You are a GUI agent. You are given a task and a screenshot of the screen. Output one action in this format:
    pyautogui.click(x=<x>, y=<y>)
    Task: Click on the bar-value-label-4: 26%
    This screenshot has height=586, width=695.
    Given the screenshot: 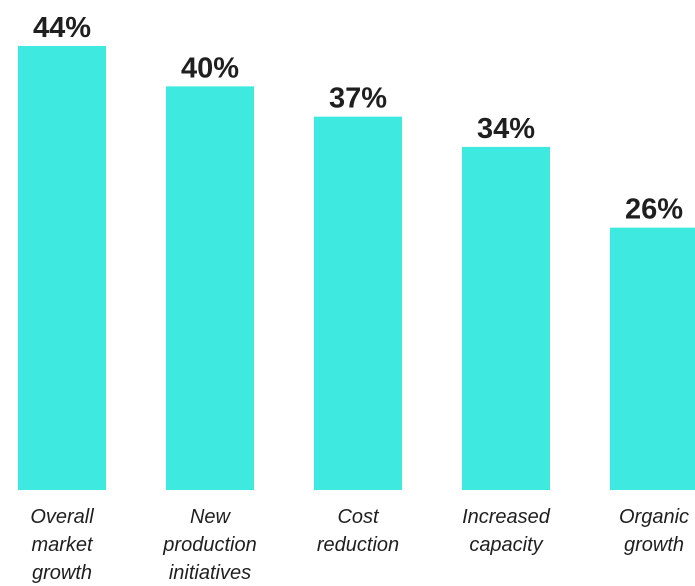 What is the action you would take?
    pyautogui.click(x=654, y=210)
    